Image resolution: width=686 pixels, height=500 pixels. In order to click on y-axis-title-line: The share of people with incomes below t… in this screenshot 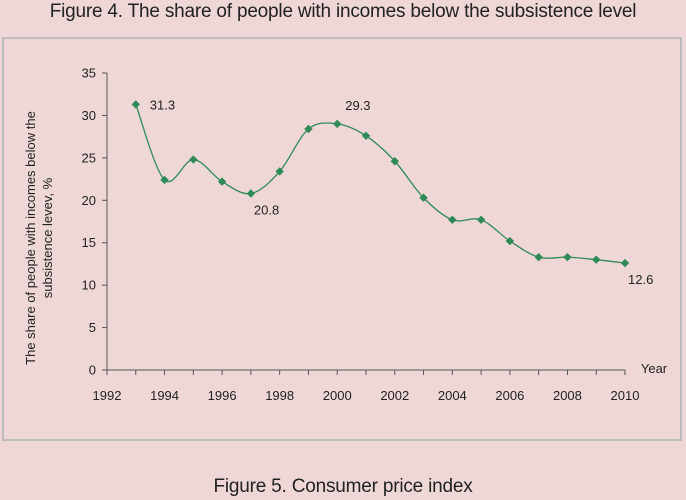, I will do `click(30, 238)`.